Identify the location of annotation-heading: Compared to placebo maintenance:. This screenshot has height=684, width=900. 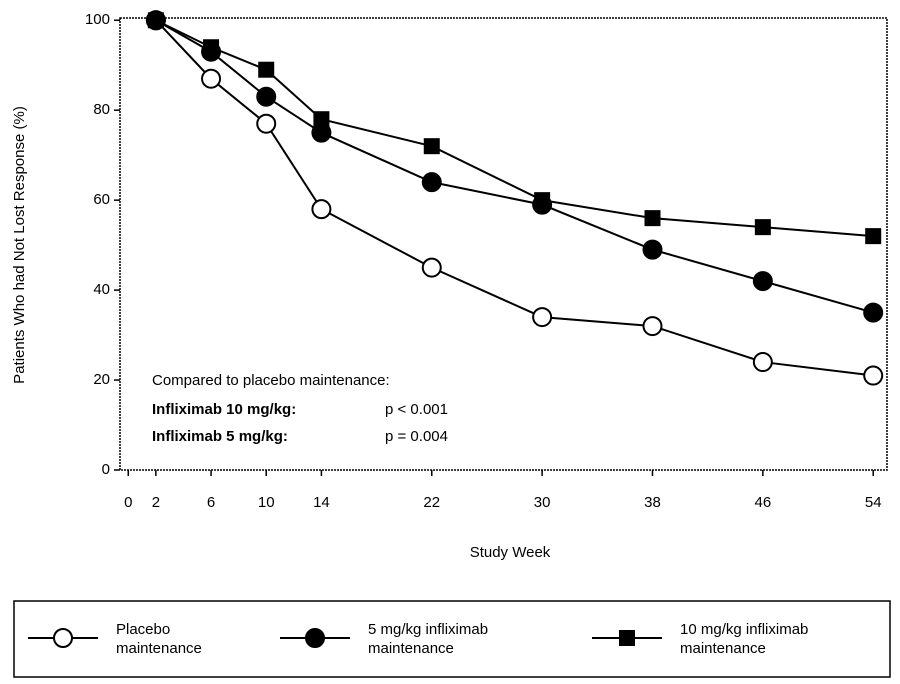
(271, 380).